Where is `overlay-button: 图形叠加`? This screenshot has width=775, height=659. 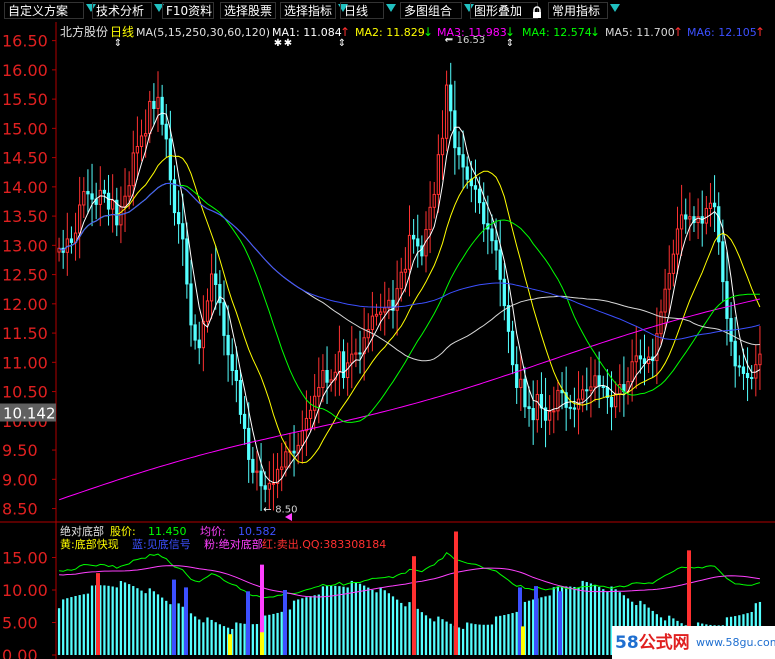 overlay-button: 图形叠加 is located at coordinates (504, 10).